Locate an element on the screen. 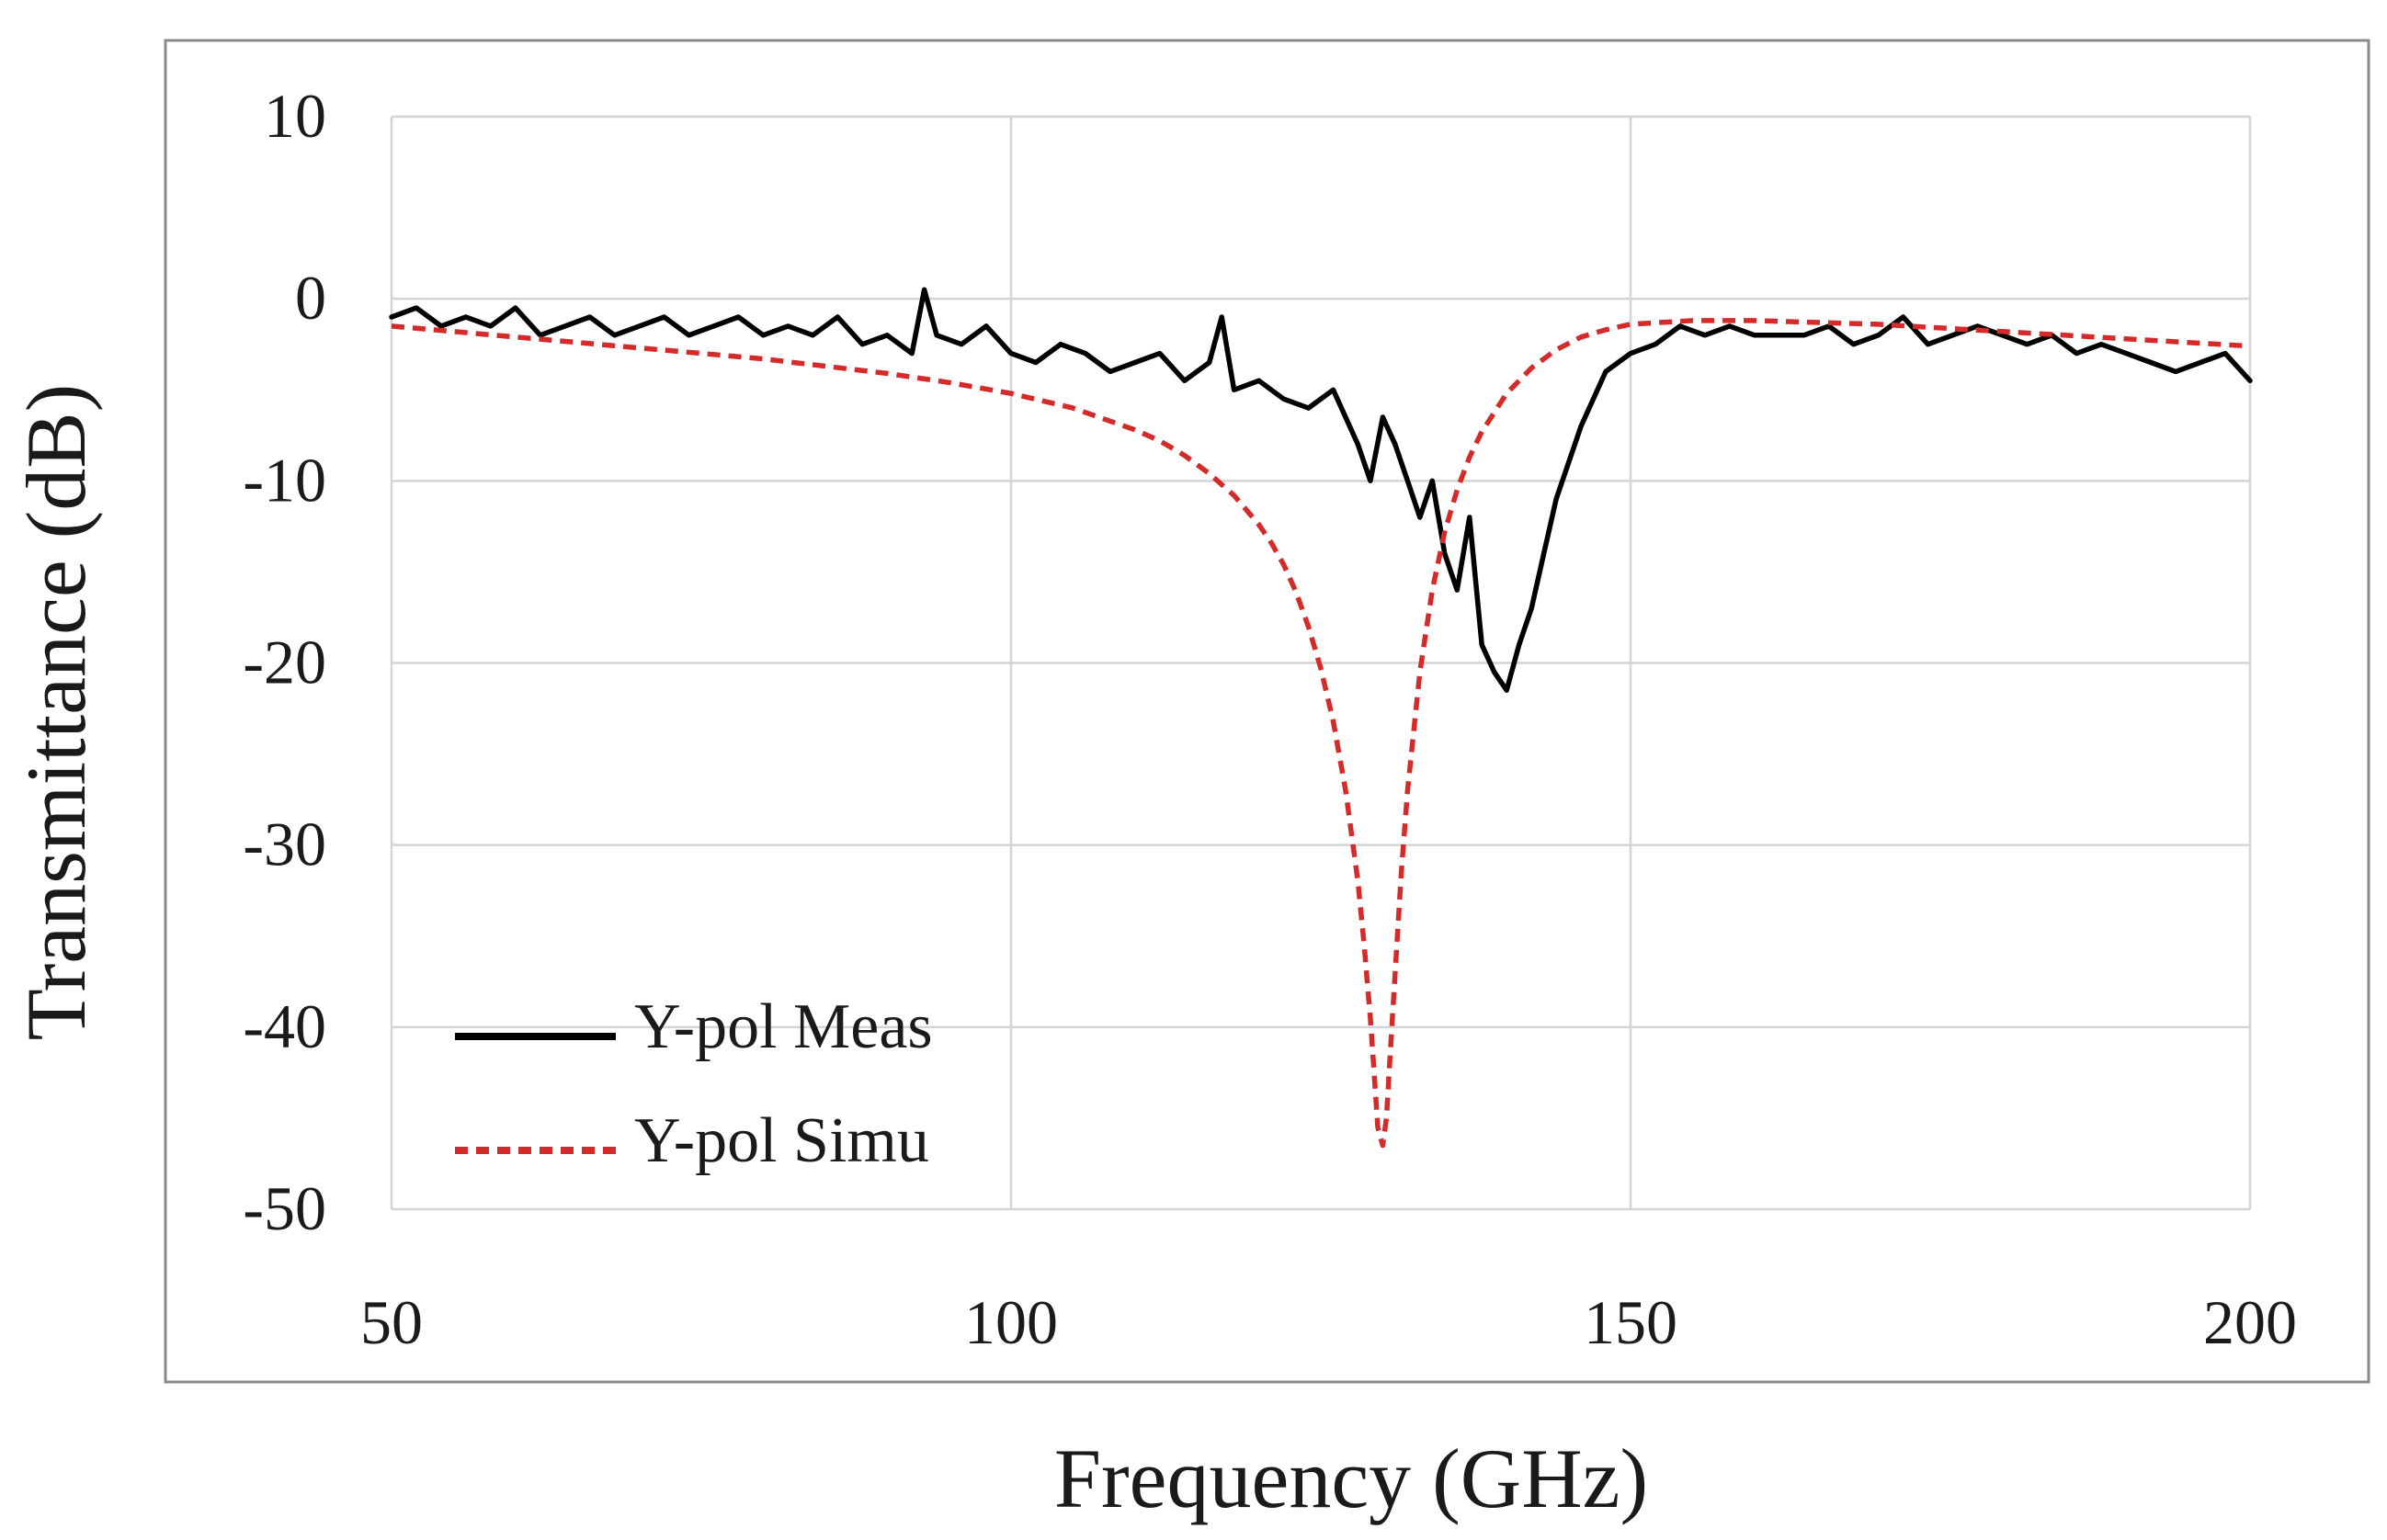  legend: Y-pol Meas Y-pol Simu is located at coordinates (694, 1083).